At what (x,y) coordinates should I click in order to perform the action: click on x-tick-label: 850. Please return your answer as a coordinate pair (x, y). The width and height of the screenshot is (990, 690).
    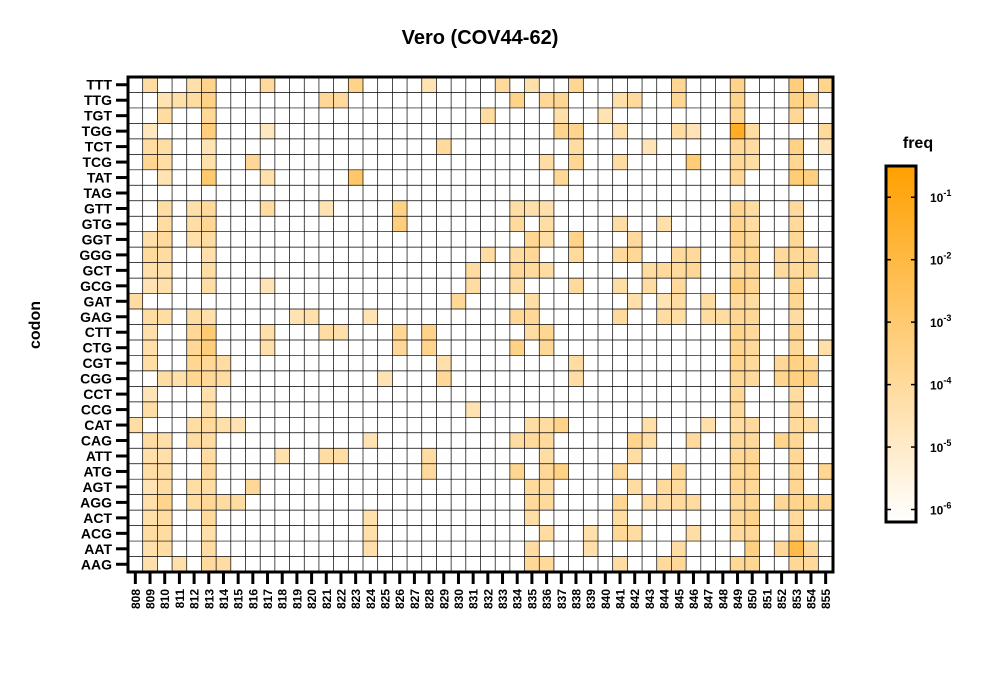
    Looking at the image, I should click on (753, 599).